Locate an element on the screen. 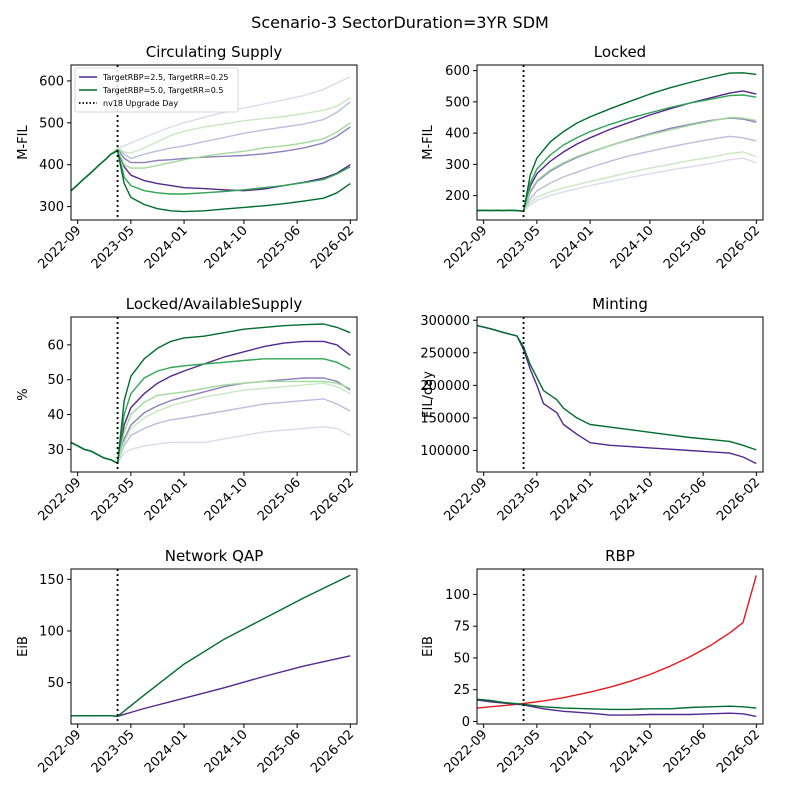 The image size is (800, 800). y-tick-label: 200000 is located at coordinates (445, 386).